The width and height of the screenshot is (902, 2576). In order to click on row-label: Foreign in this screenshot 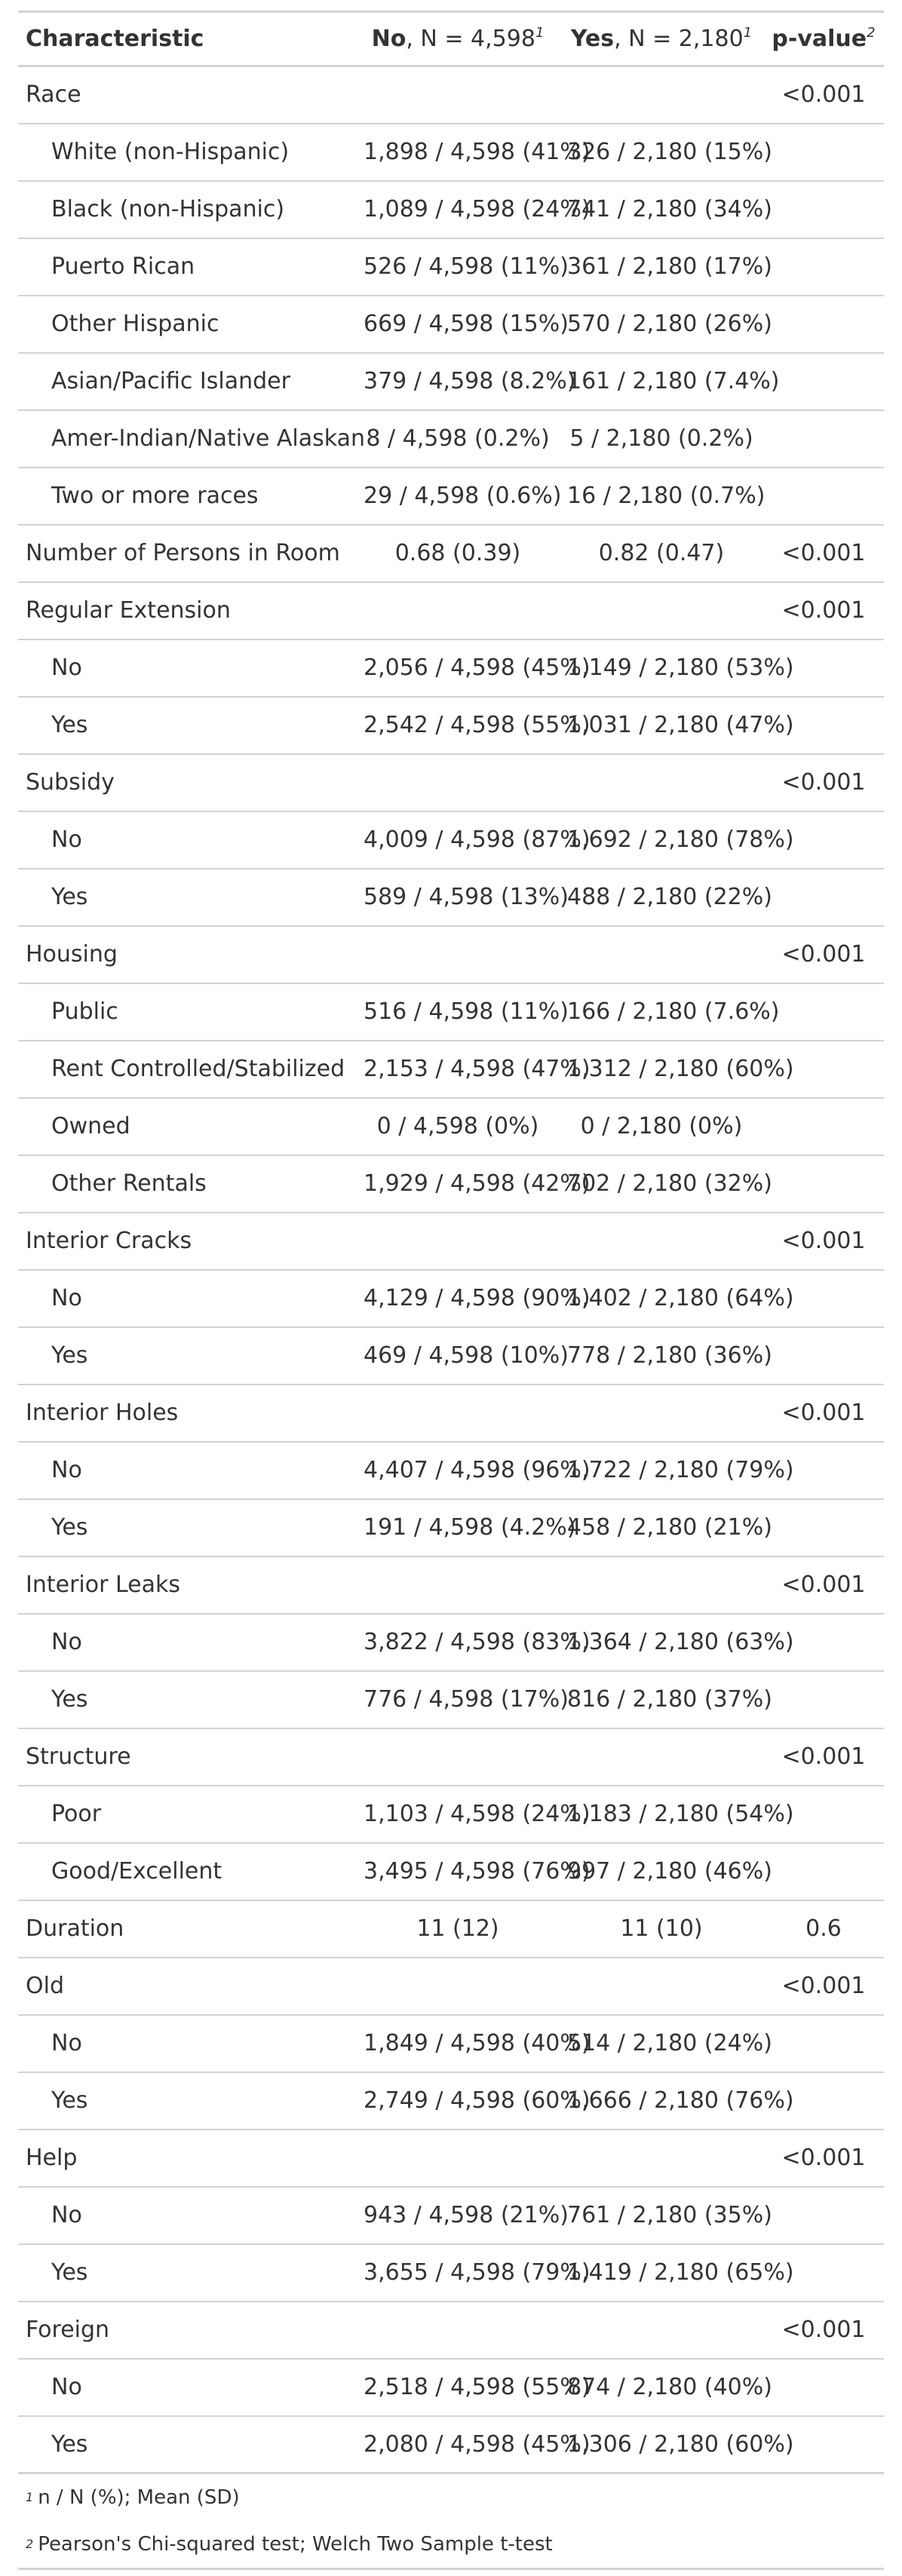, I will do `click(187, 2330)`.